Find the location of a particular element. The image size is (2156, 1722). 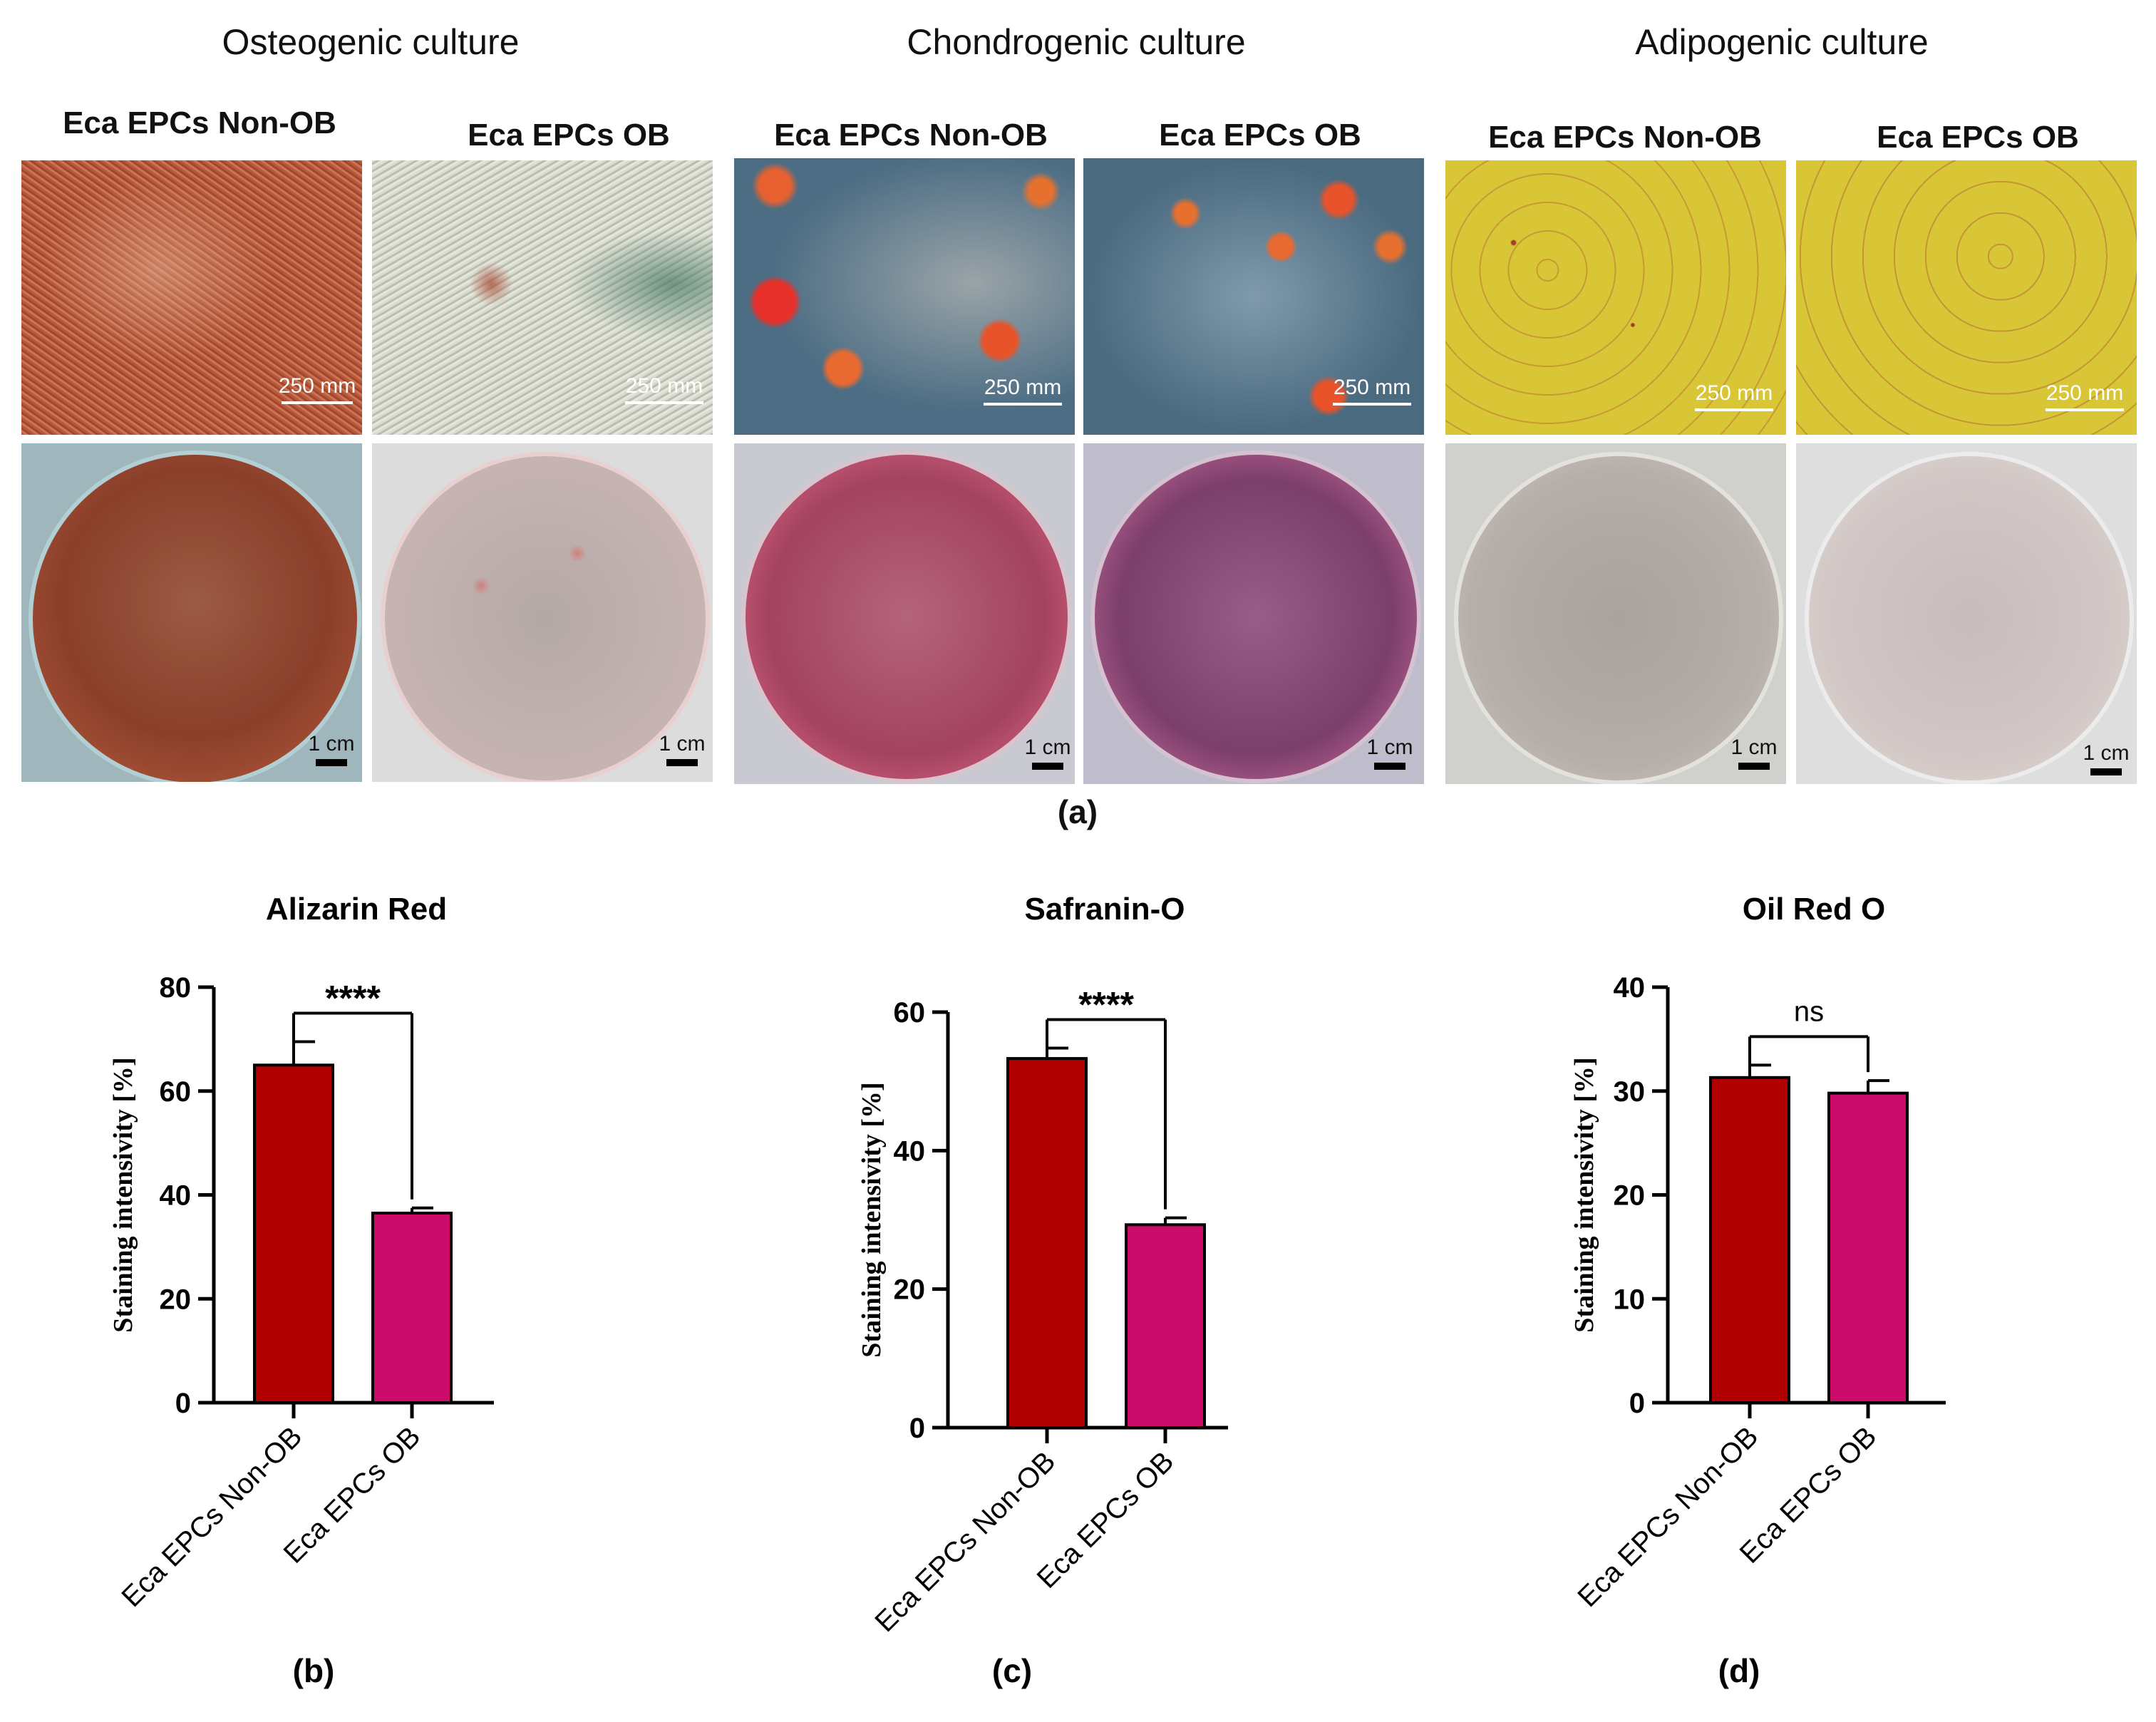

micrograph-osteo-ob: 250 mm is located at coordinates (543, 297).